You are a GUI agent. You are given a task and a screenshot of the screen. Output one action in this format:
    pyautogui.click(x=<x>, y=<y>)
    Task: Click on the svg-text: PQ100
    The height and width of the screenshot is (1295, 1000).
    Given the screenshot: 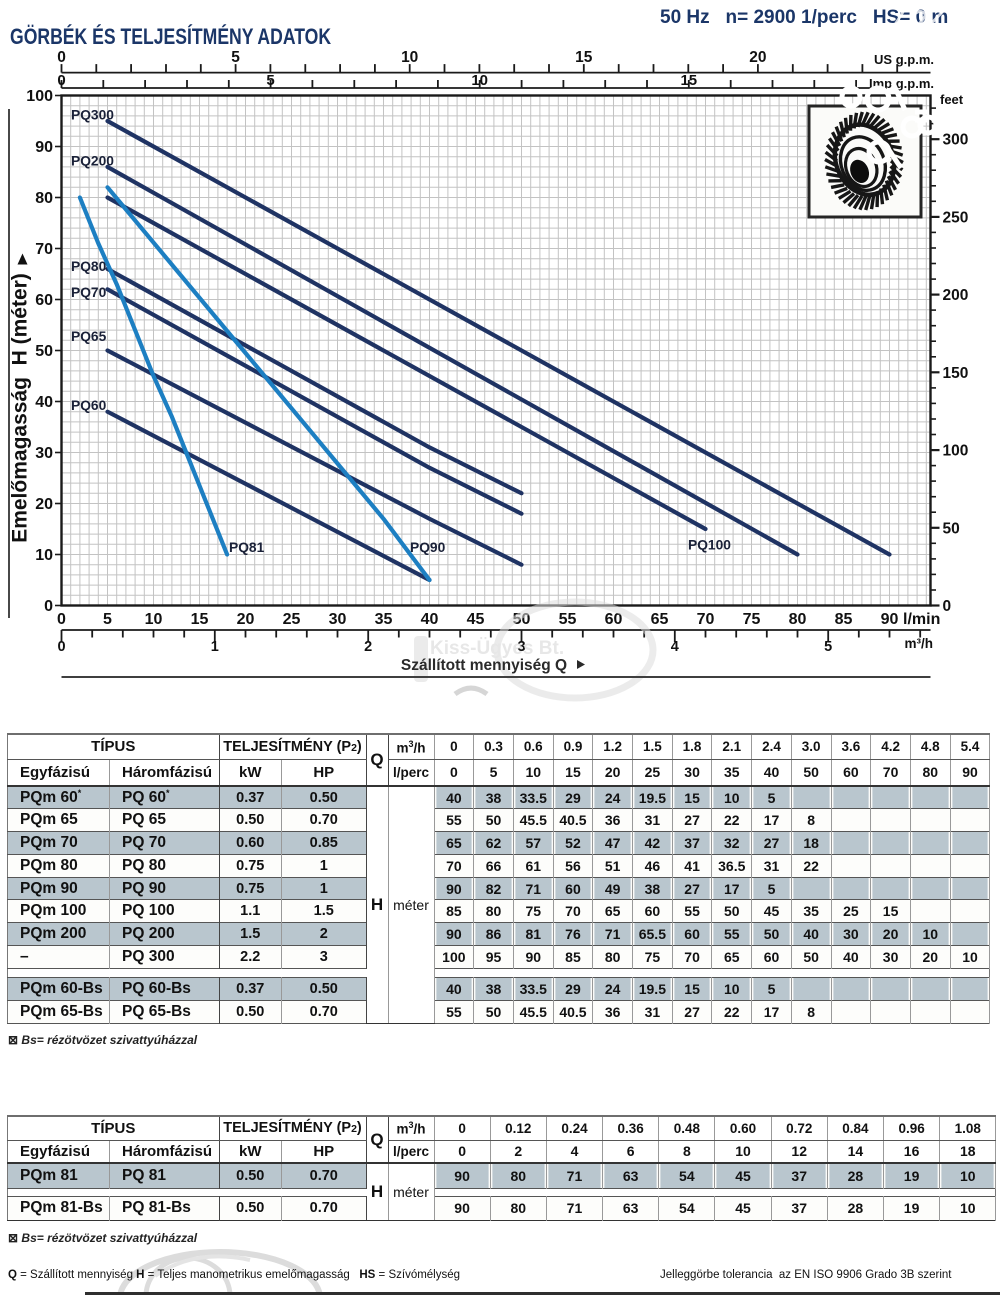 What is the action you would take?
    pyautogui.click(x=709, y=545)
    